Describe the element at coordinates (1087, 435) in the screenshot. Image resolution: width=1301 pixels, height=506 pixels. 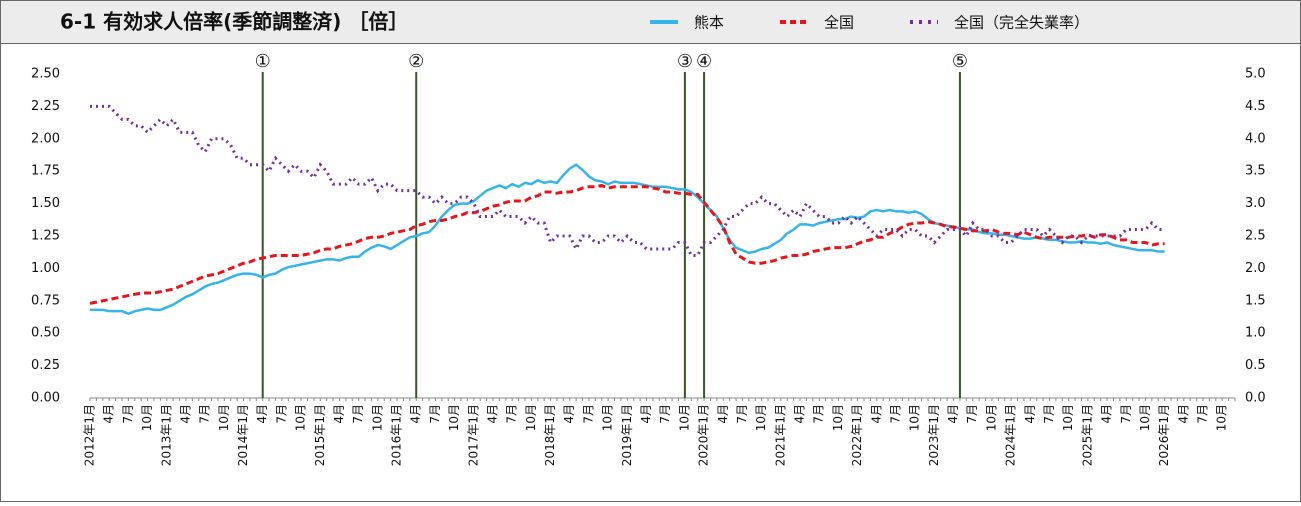
I see `x-tick-label: 2025年1月` at that location.